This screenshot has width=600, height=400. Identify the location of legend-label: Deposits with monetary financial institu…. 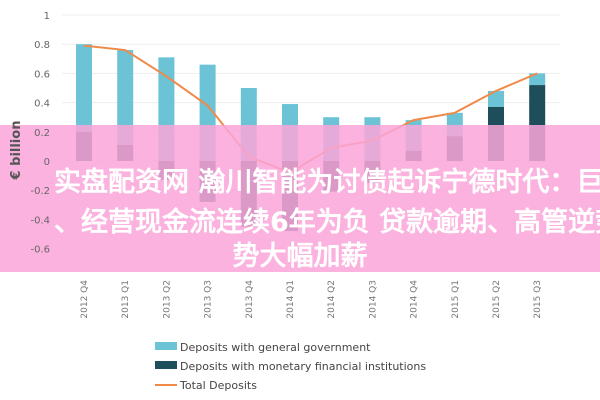
(303, 366).